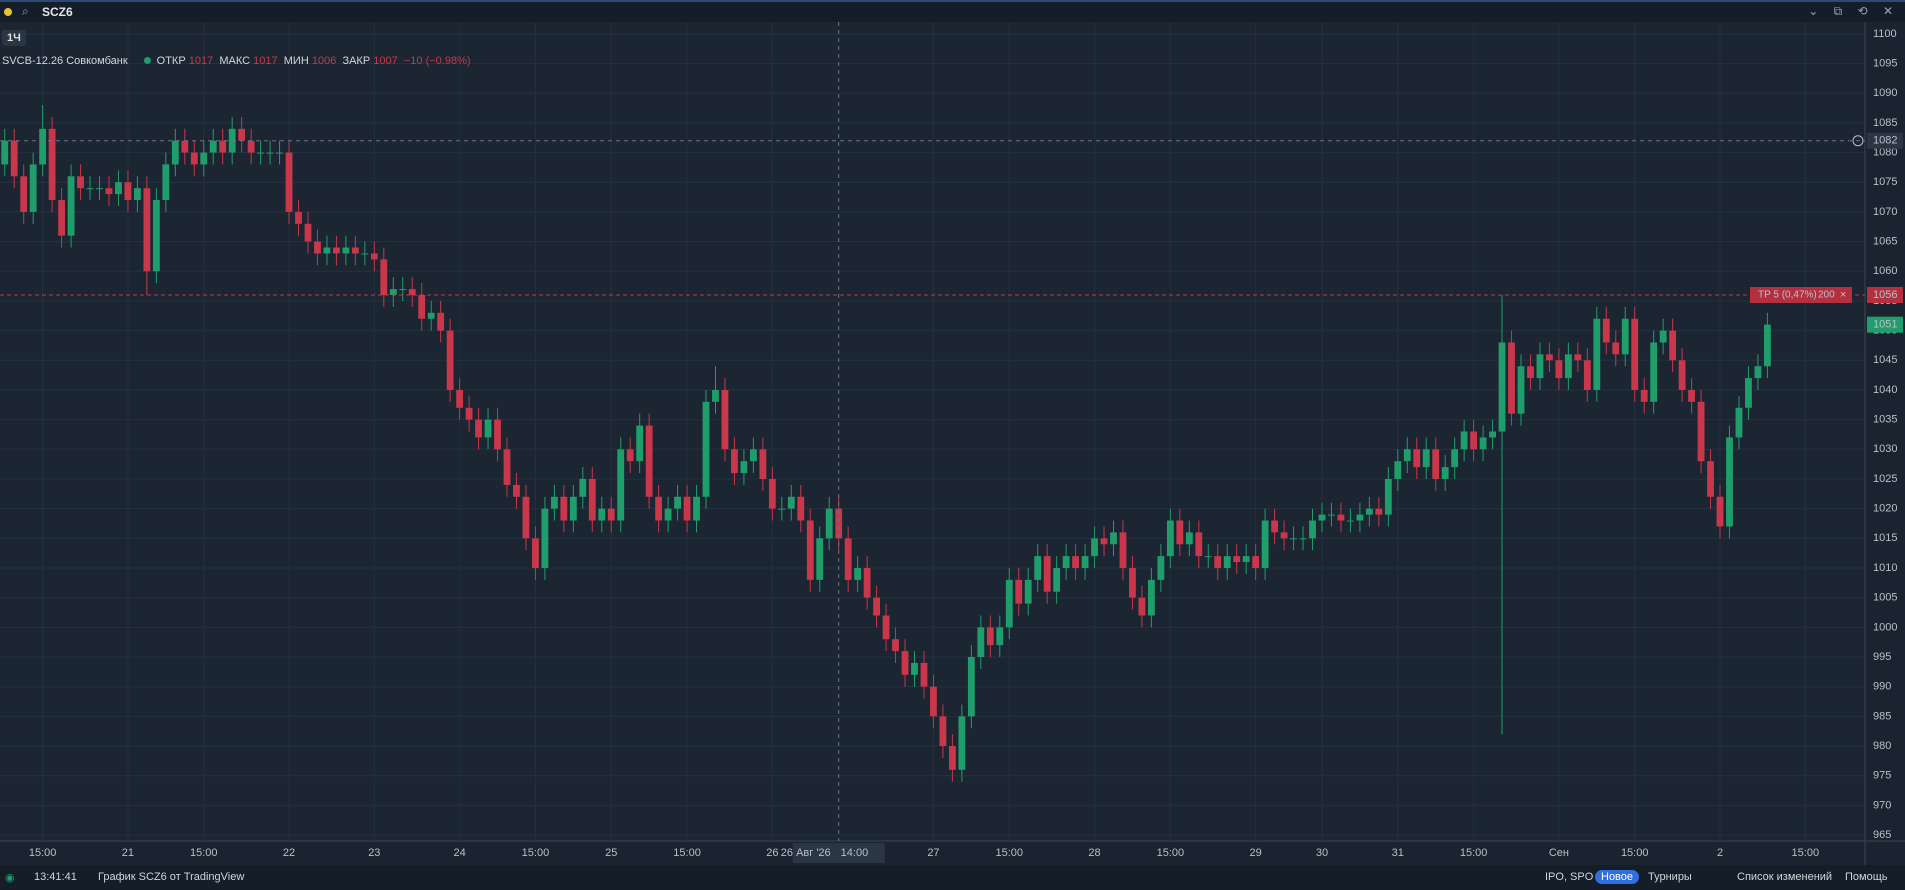 The height and width of the screenshot is (890, 1905). Describe the element at coordinates (235, 61) in the screenshot. I see `high-label: МАКС` at that location.